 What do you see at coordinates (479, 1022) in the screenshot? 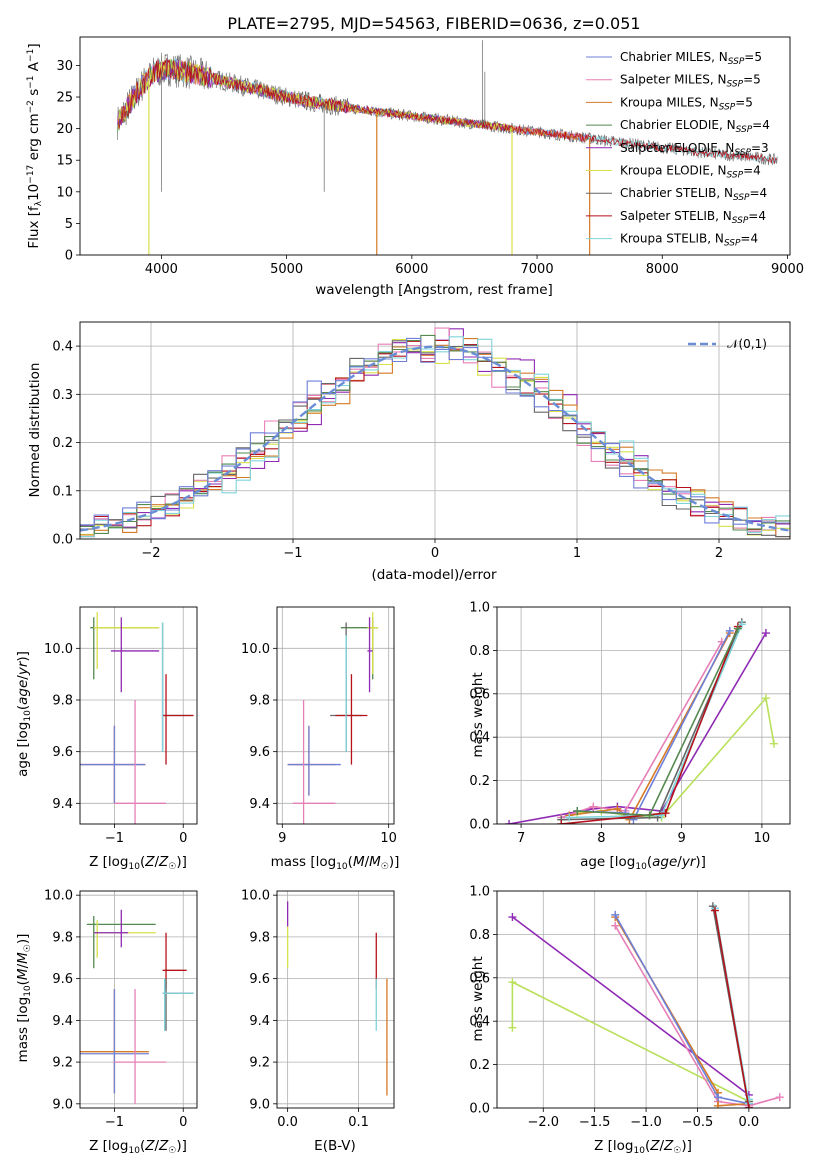
I see `y-tick-label: 0.4` at bounding box center [479, 1022].